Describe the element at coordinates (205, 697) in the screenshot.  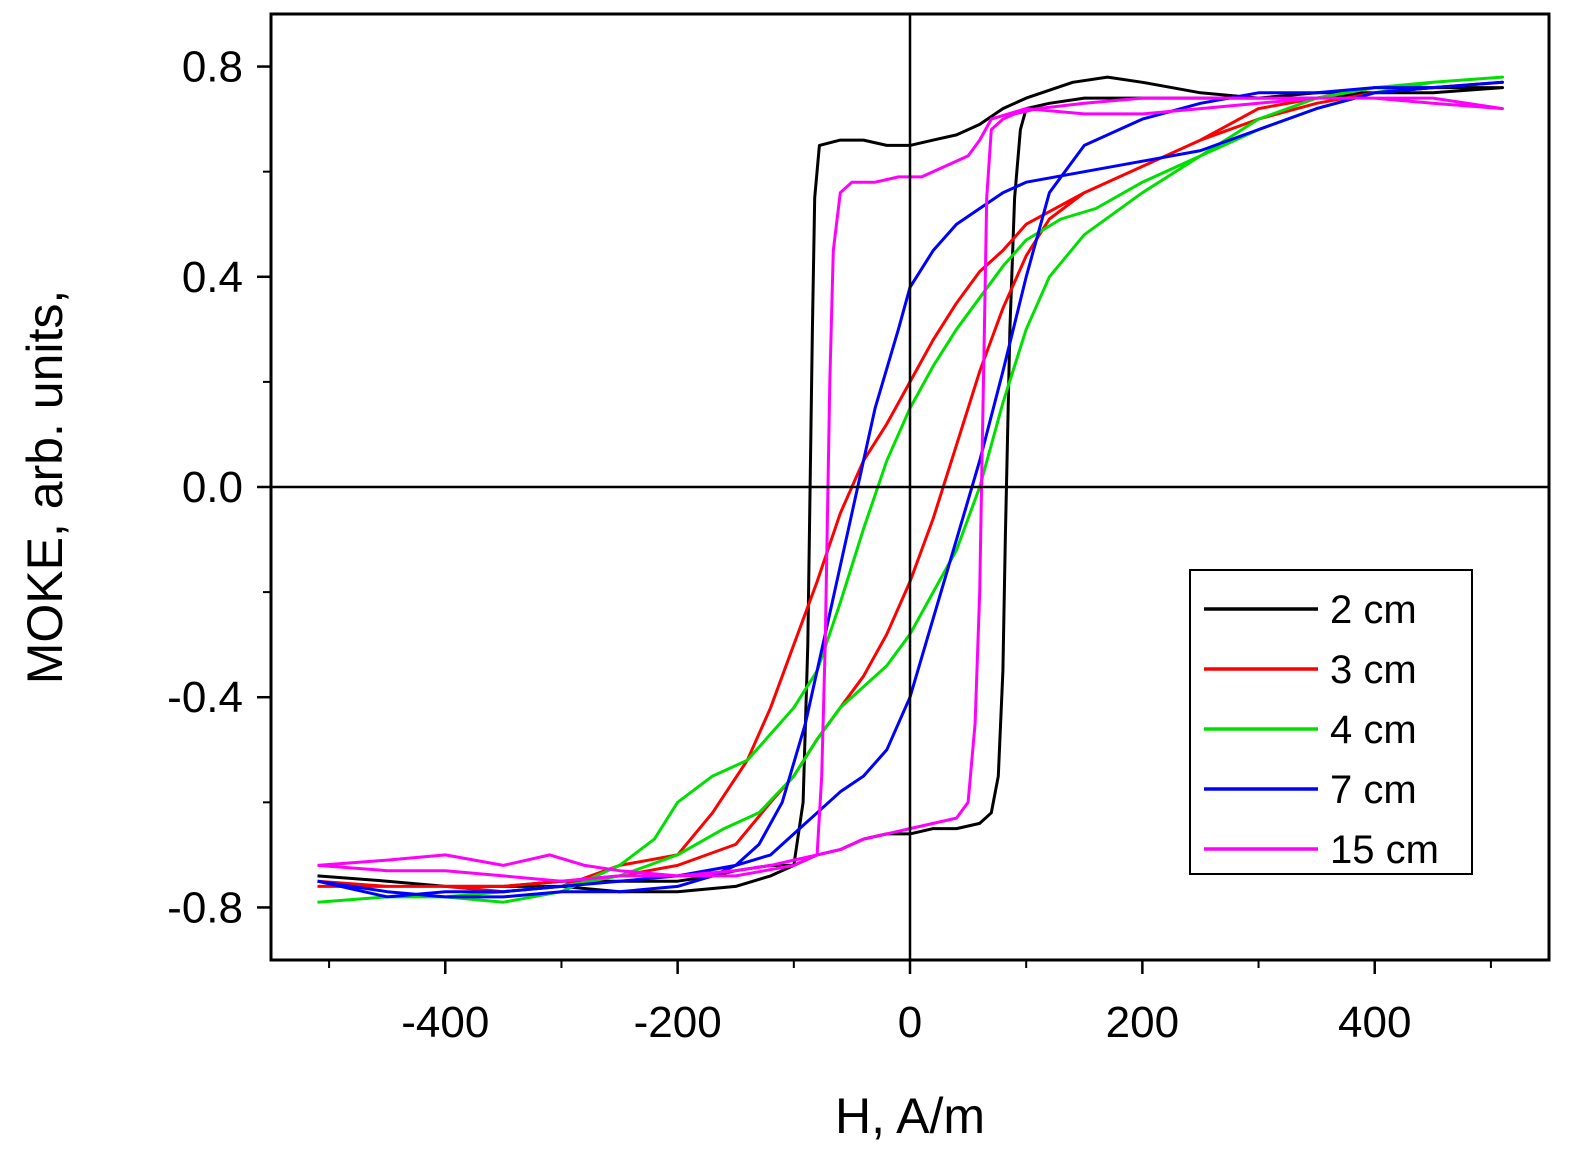
I see `y-tick-label: -0.4` at that location.